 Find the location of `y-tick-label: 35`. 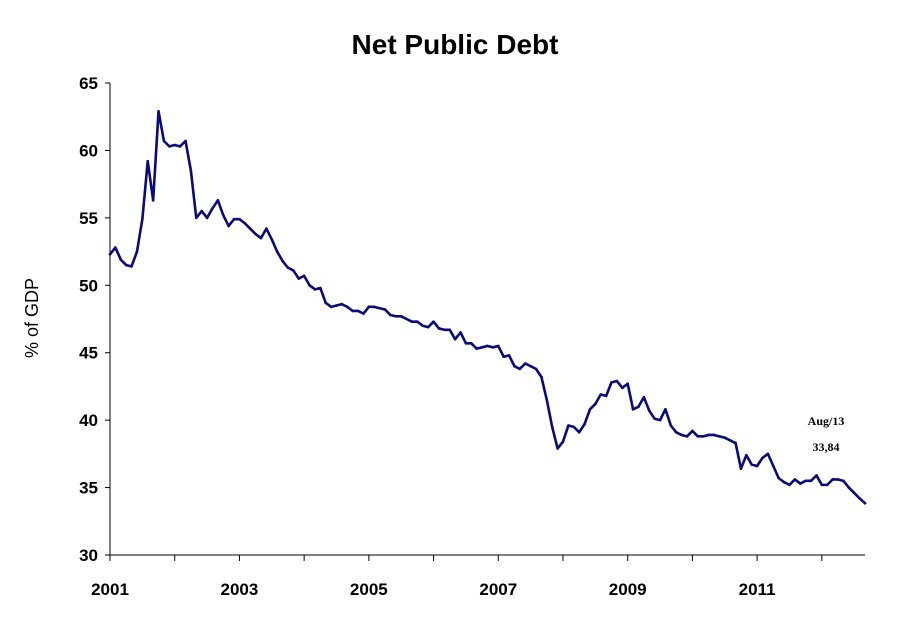

y-tick-label: 35 is located at coordinates (88, 488).